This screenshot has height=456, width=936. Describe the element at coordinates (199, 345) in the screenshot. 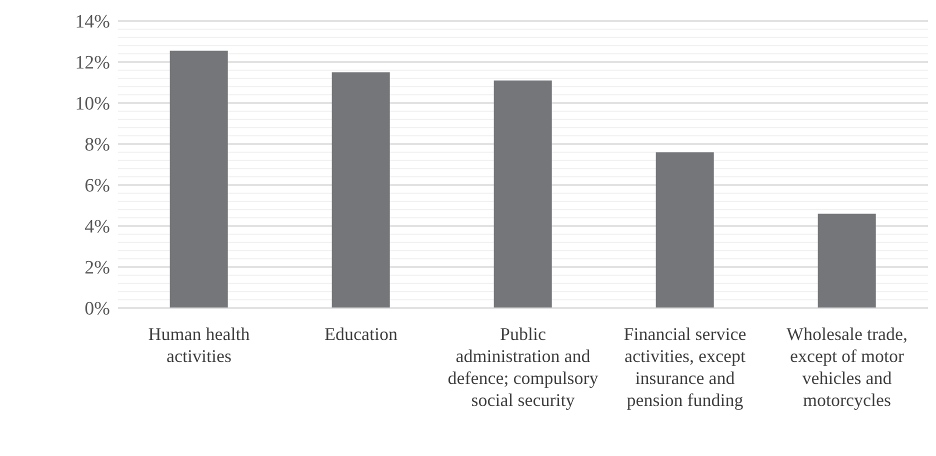

I see `x-tick-label: Human health activities` at that location.